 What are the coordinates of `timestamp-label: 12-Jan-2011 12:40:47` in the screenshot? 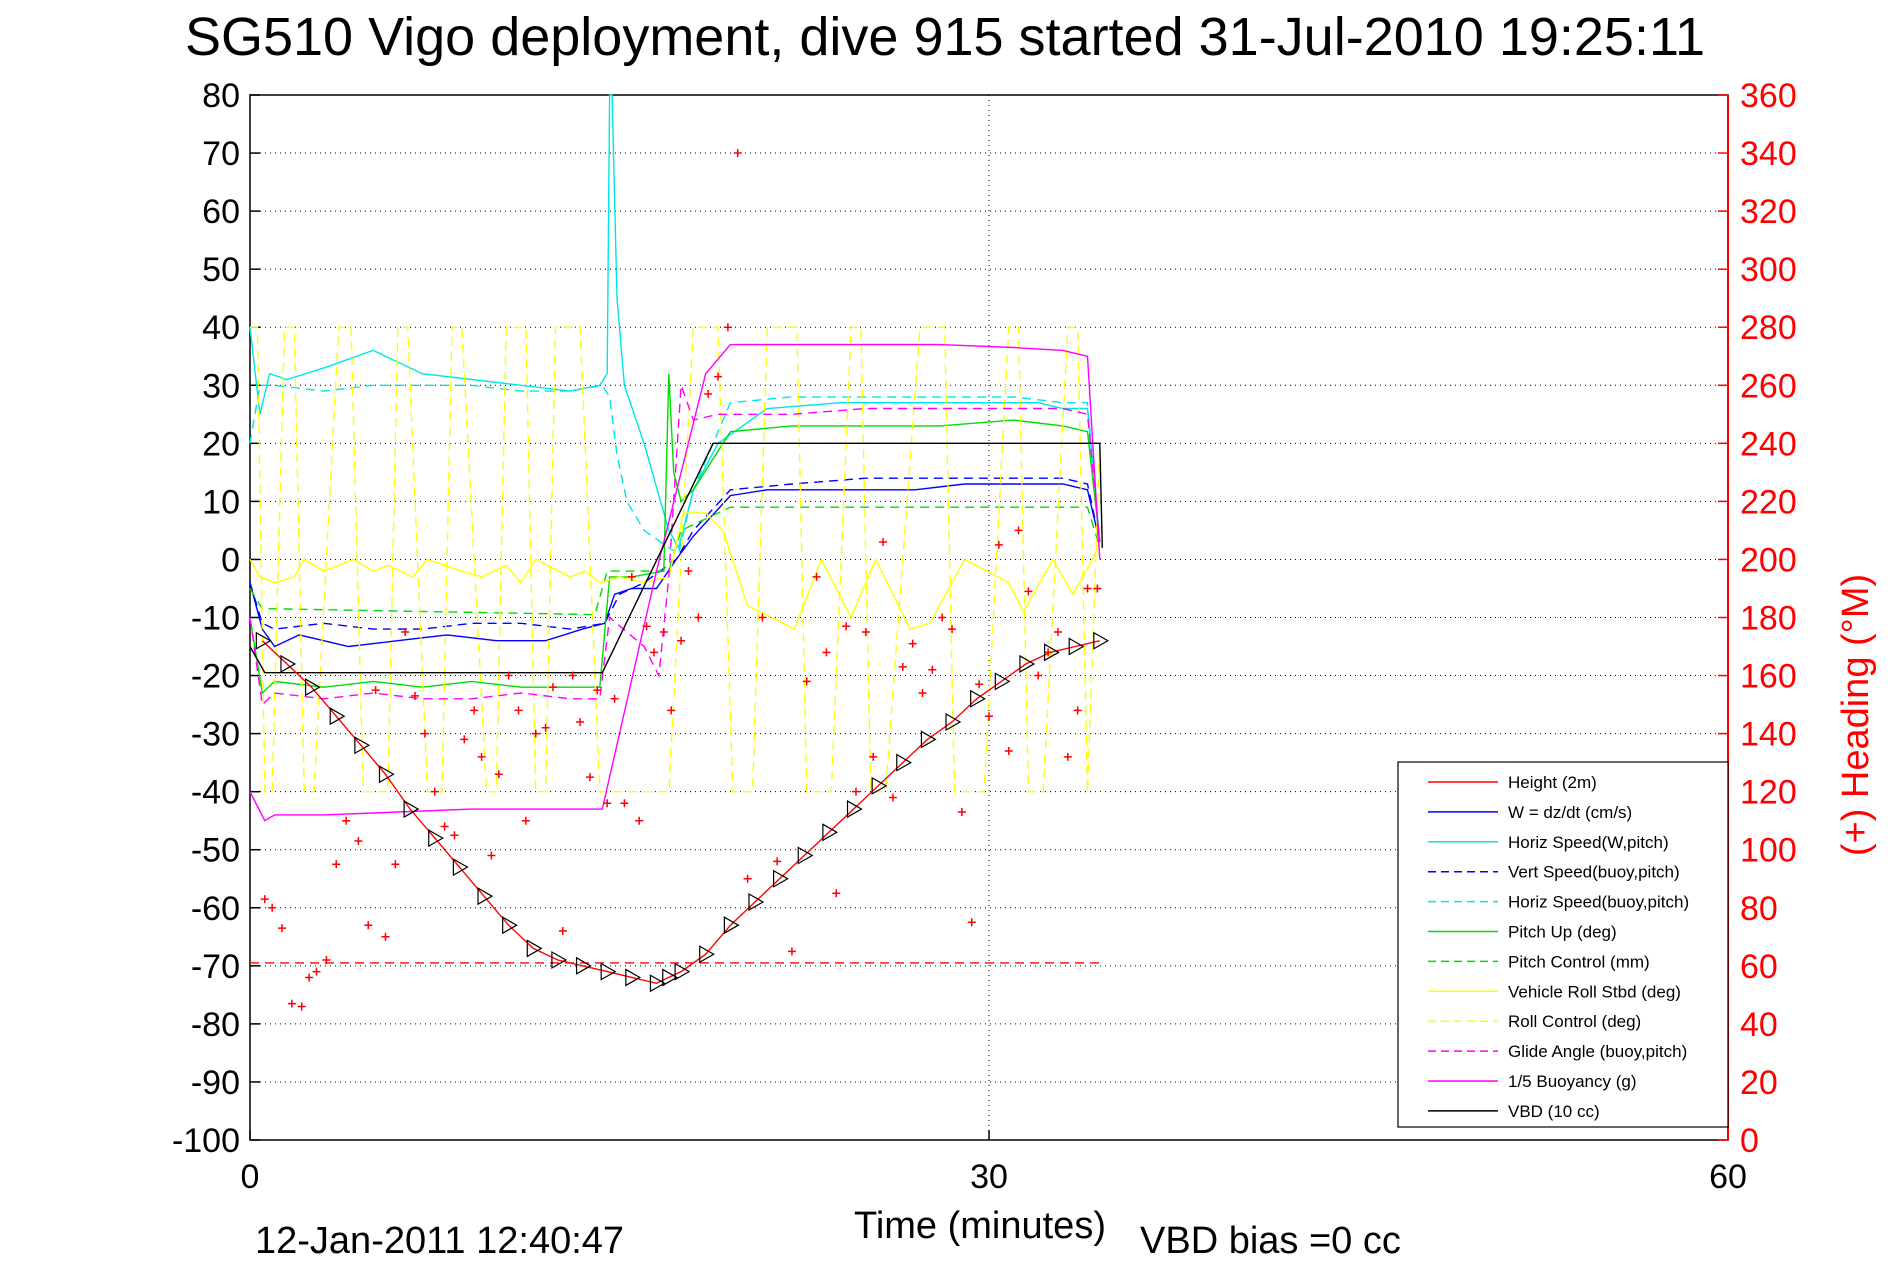 It's located at (439, 1241).